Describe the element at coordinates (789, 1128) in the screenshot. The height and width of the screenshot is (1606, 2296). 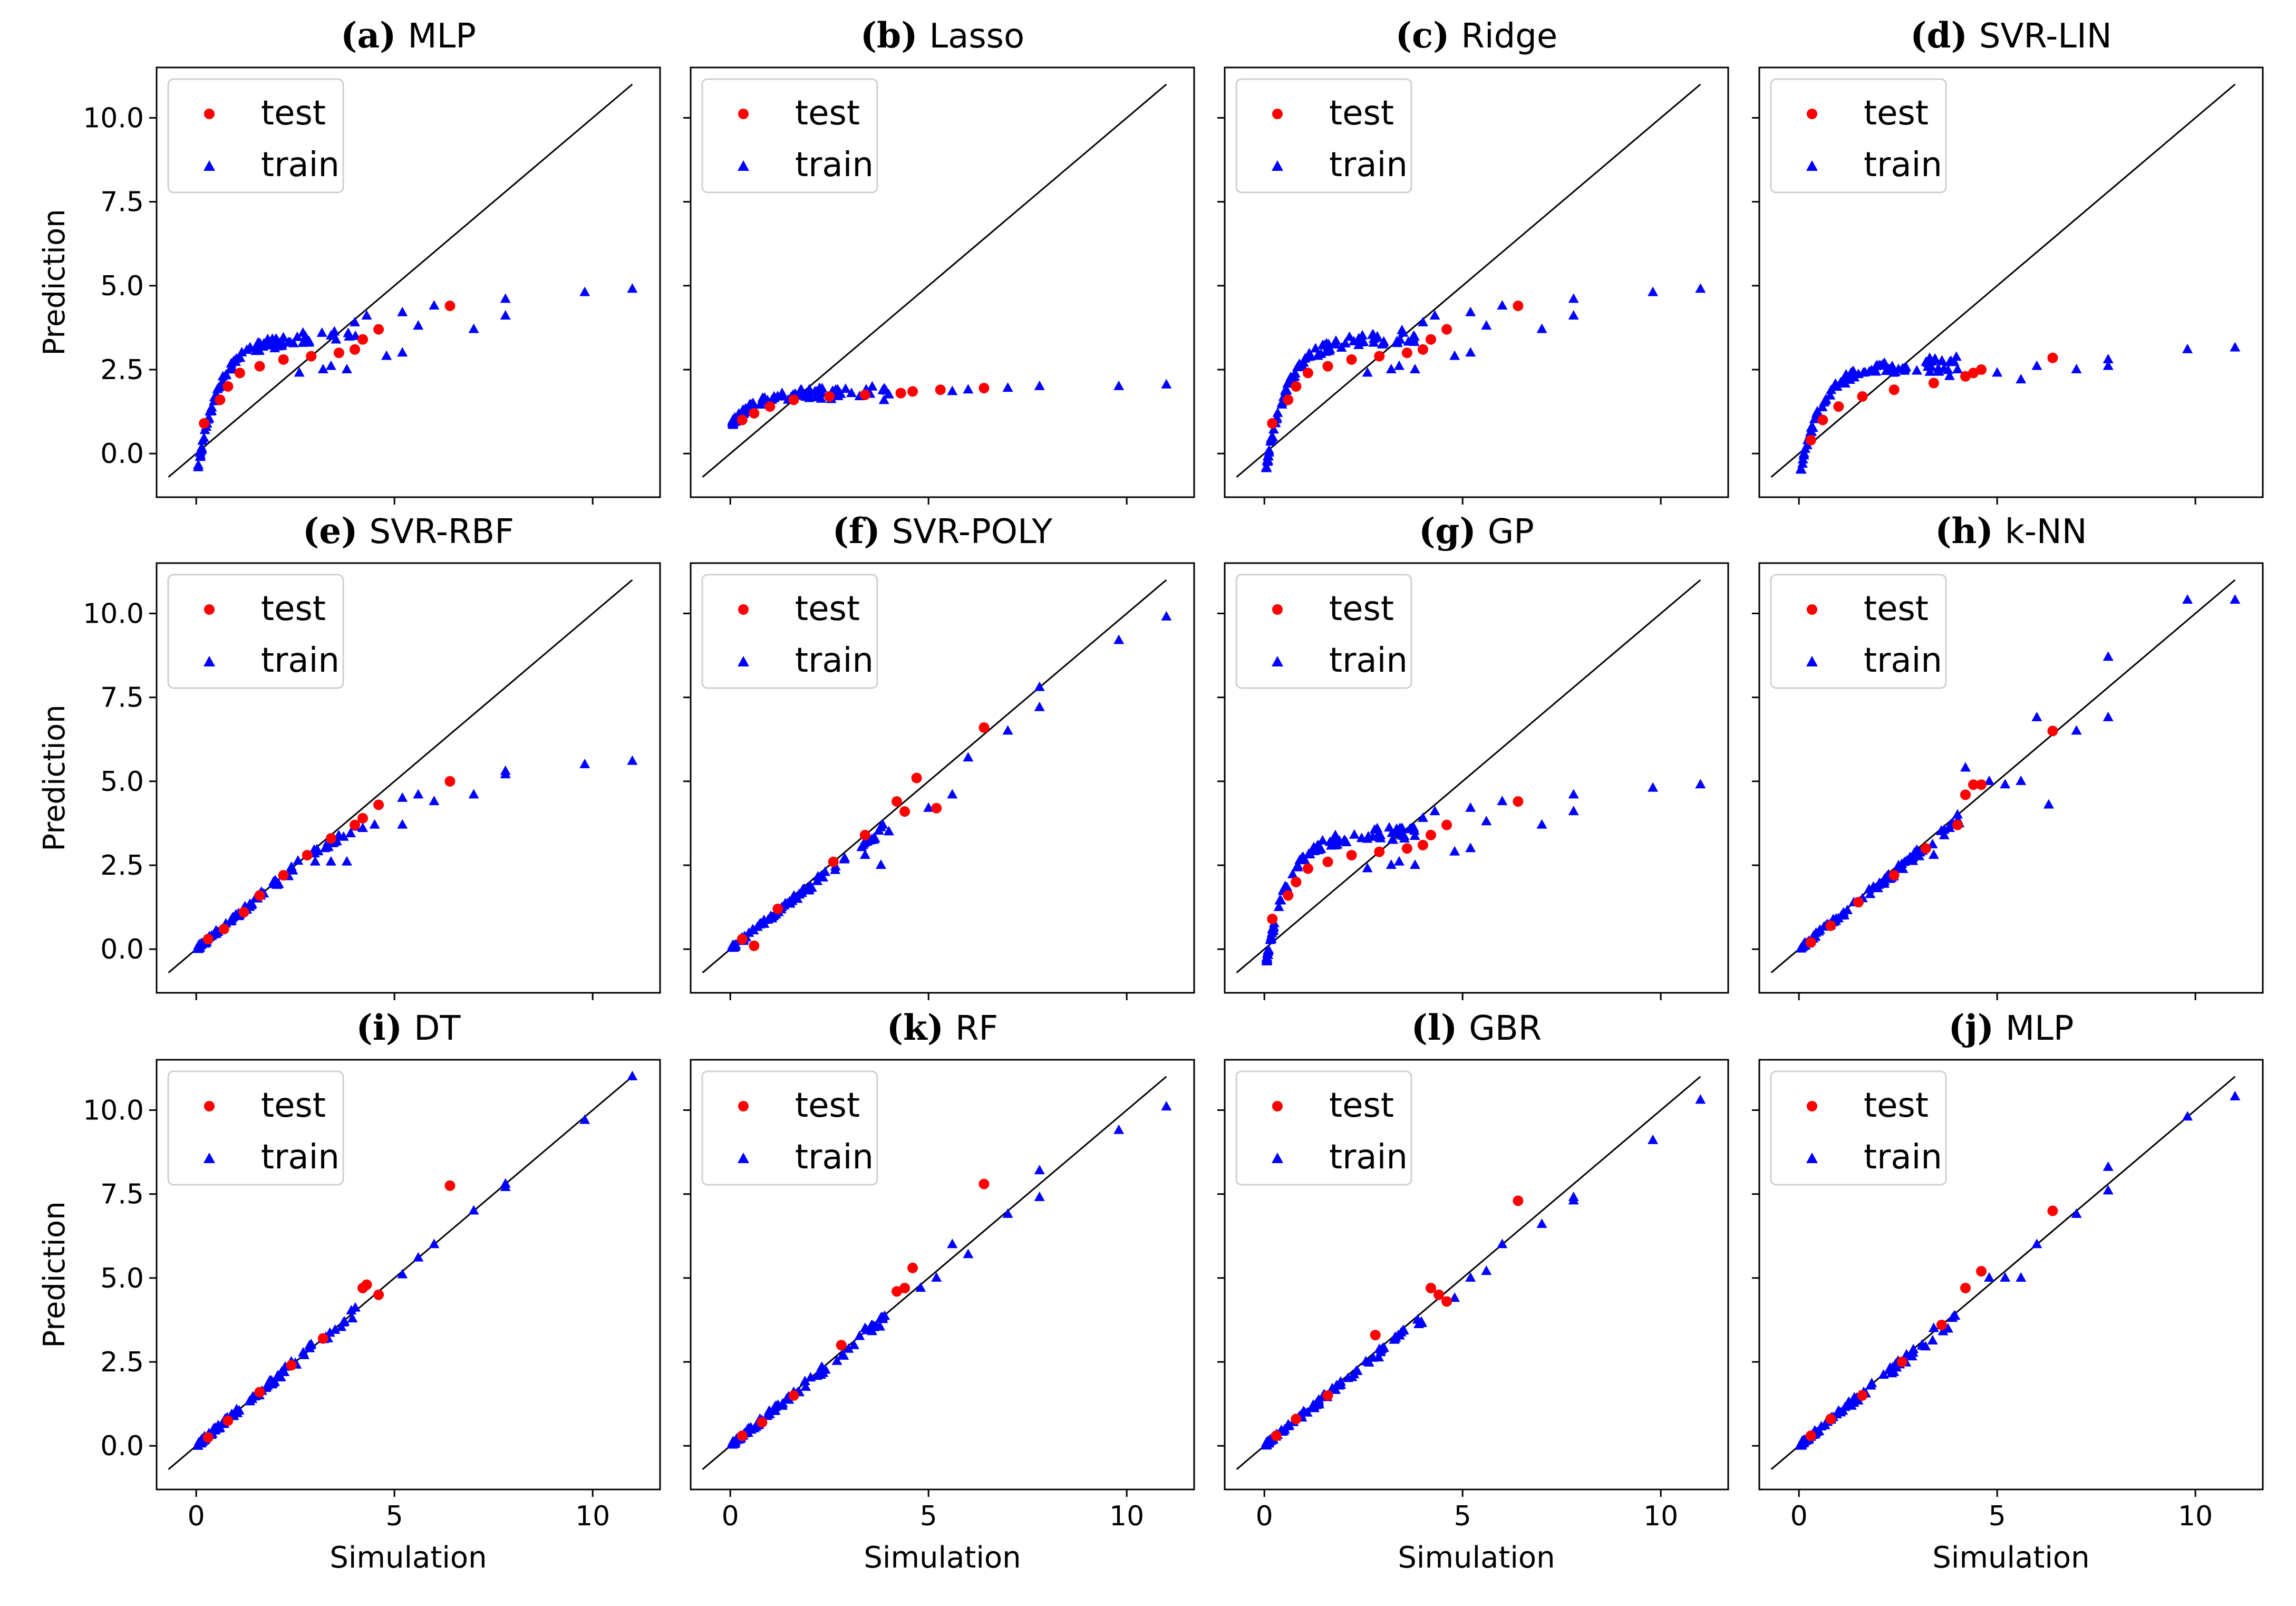
I see `legend: test train` at that location.